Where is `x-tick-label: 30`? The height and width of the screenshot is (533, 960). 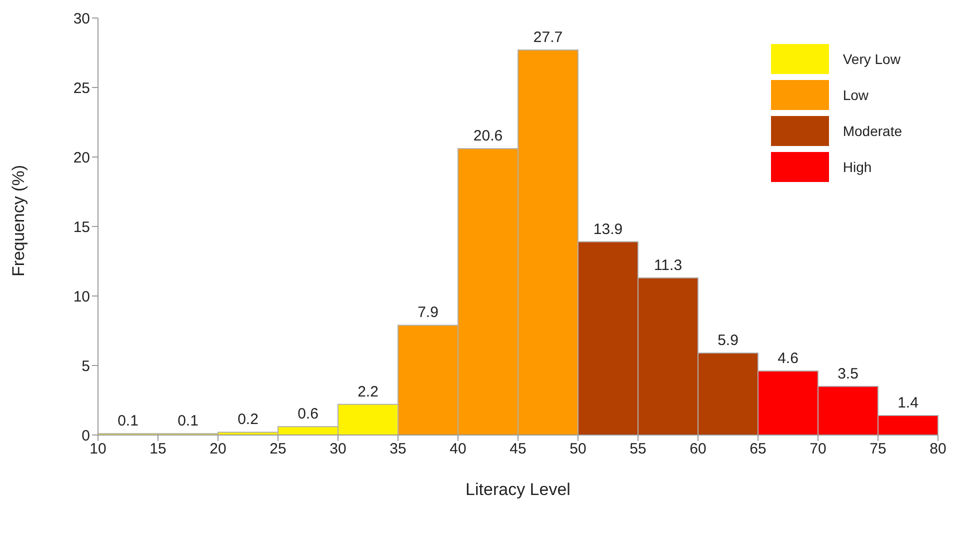
x-tick-label: 30 is located at coordinates (338, 449).